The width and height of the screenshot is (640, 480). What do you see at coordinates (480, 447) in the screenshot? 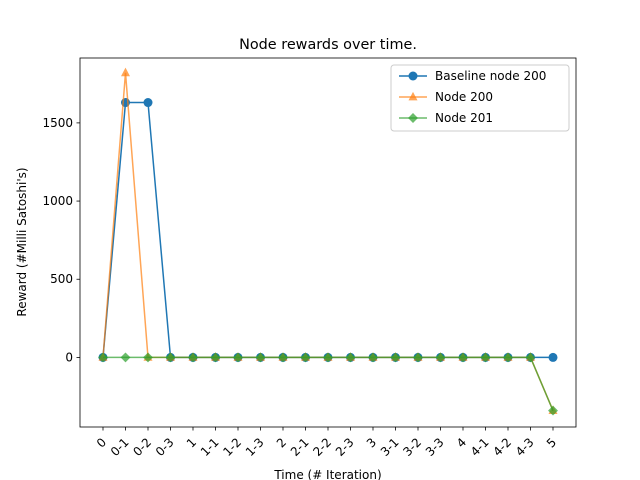
I see `x-tick-label: 4-1` at bounding box center [480, 447].